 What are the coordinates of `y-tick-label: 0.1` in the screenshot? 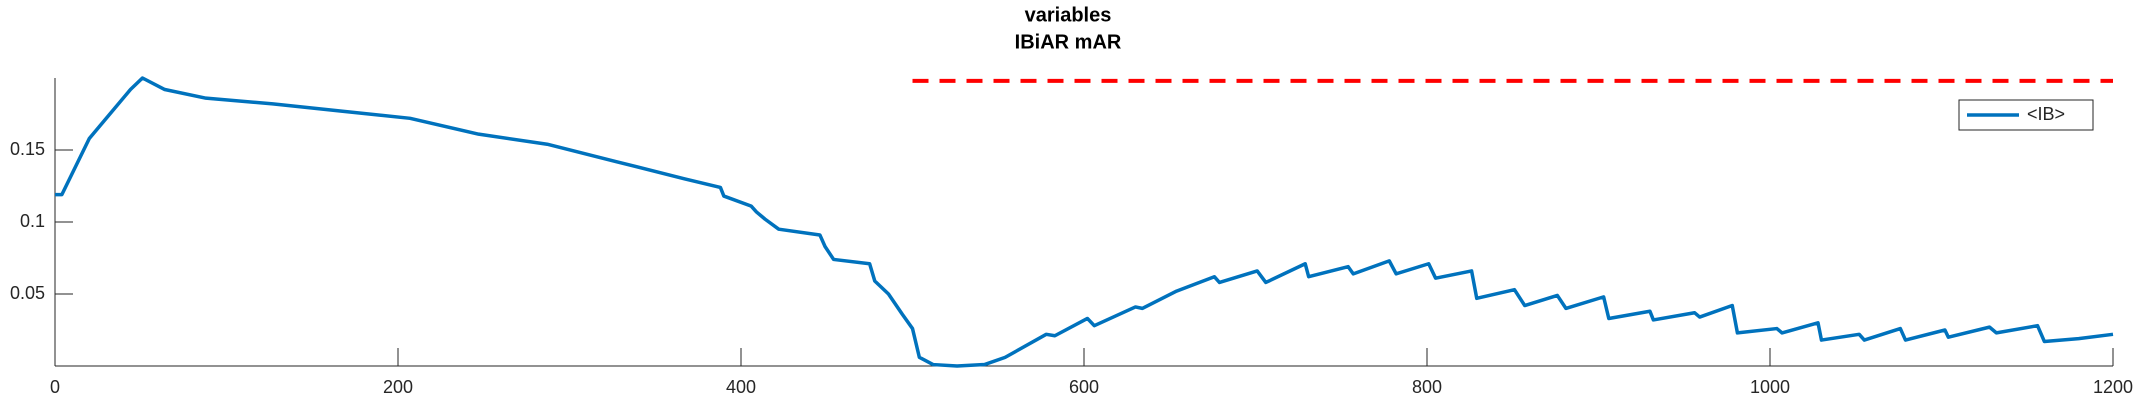 It's located at (32, 221).